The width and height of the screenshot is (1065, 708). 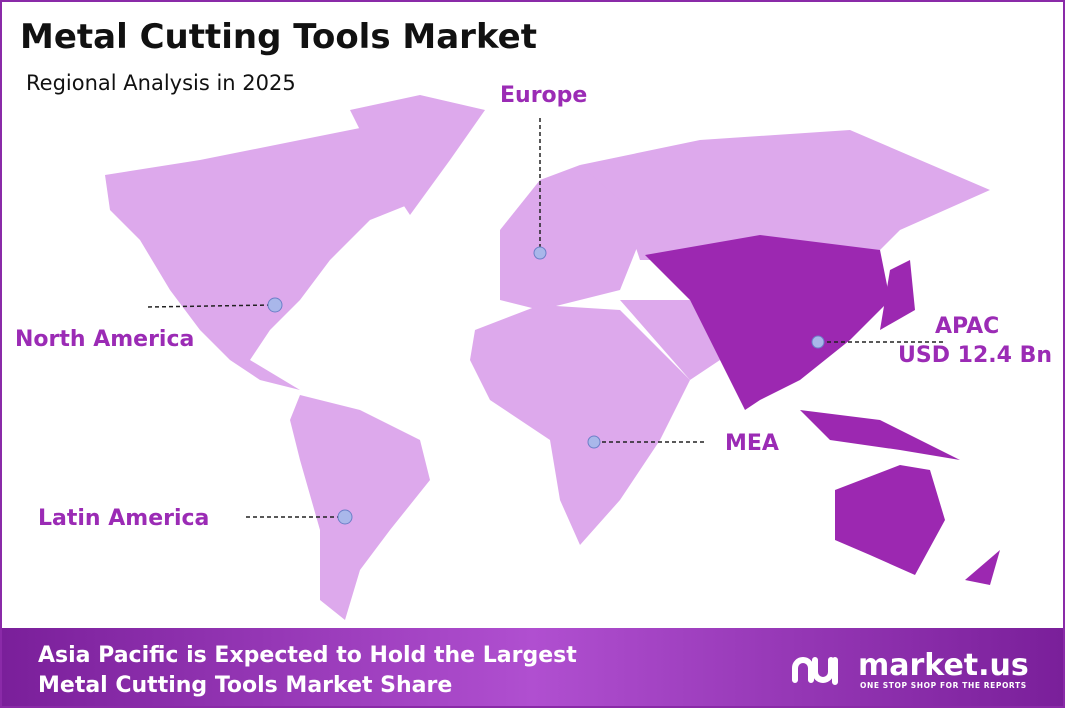 What do you see at coordinates (543, 95) in the screenshot?
I see `region-label: Europe` at bounding box center [543, 95].